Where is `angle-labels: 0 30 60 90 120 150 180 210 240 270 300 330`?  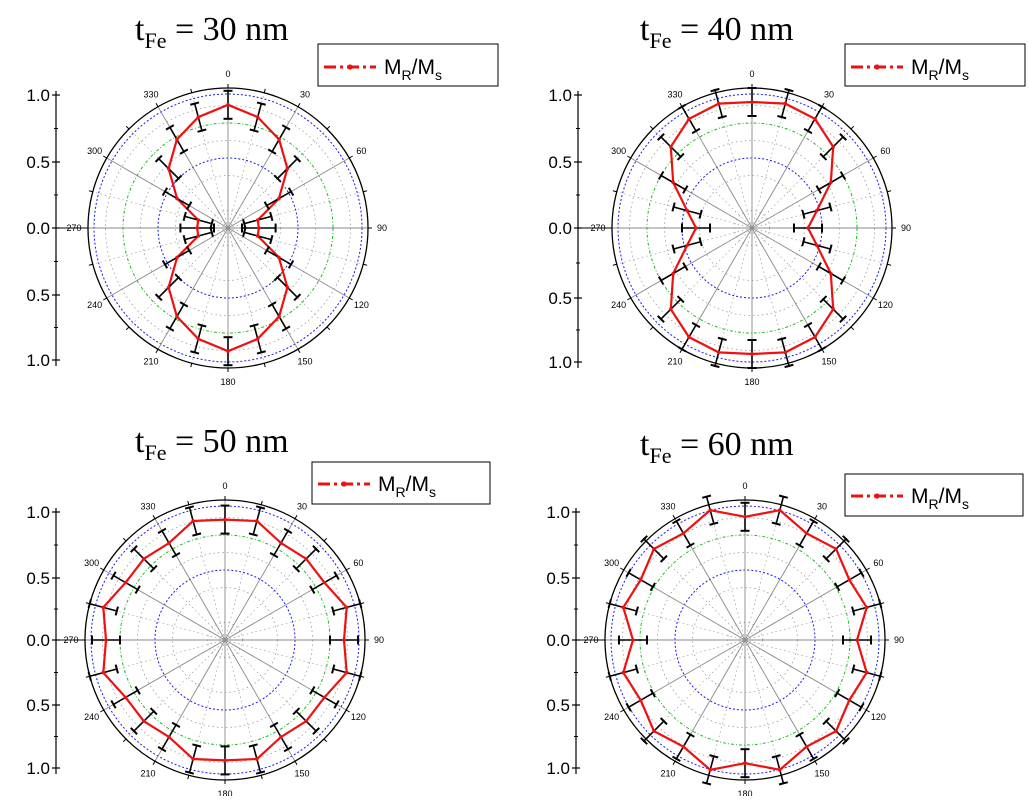 angle-labels: 0 30 60 90 120 150 180 210 240 270 300 330 is located at coordinates (226, 228).